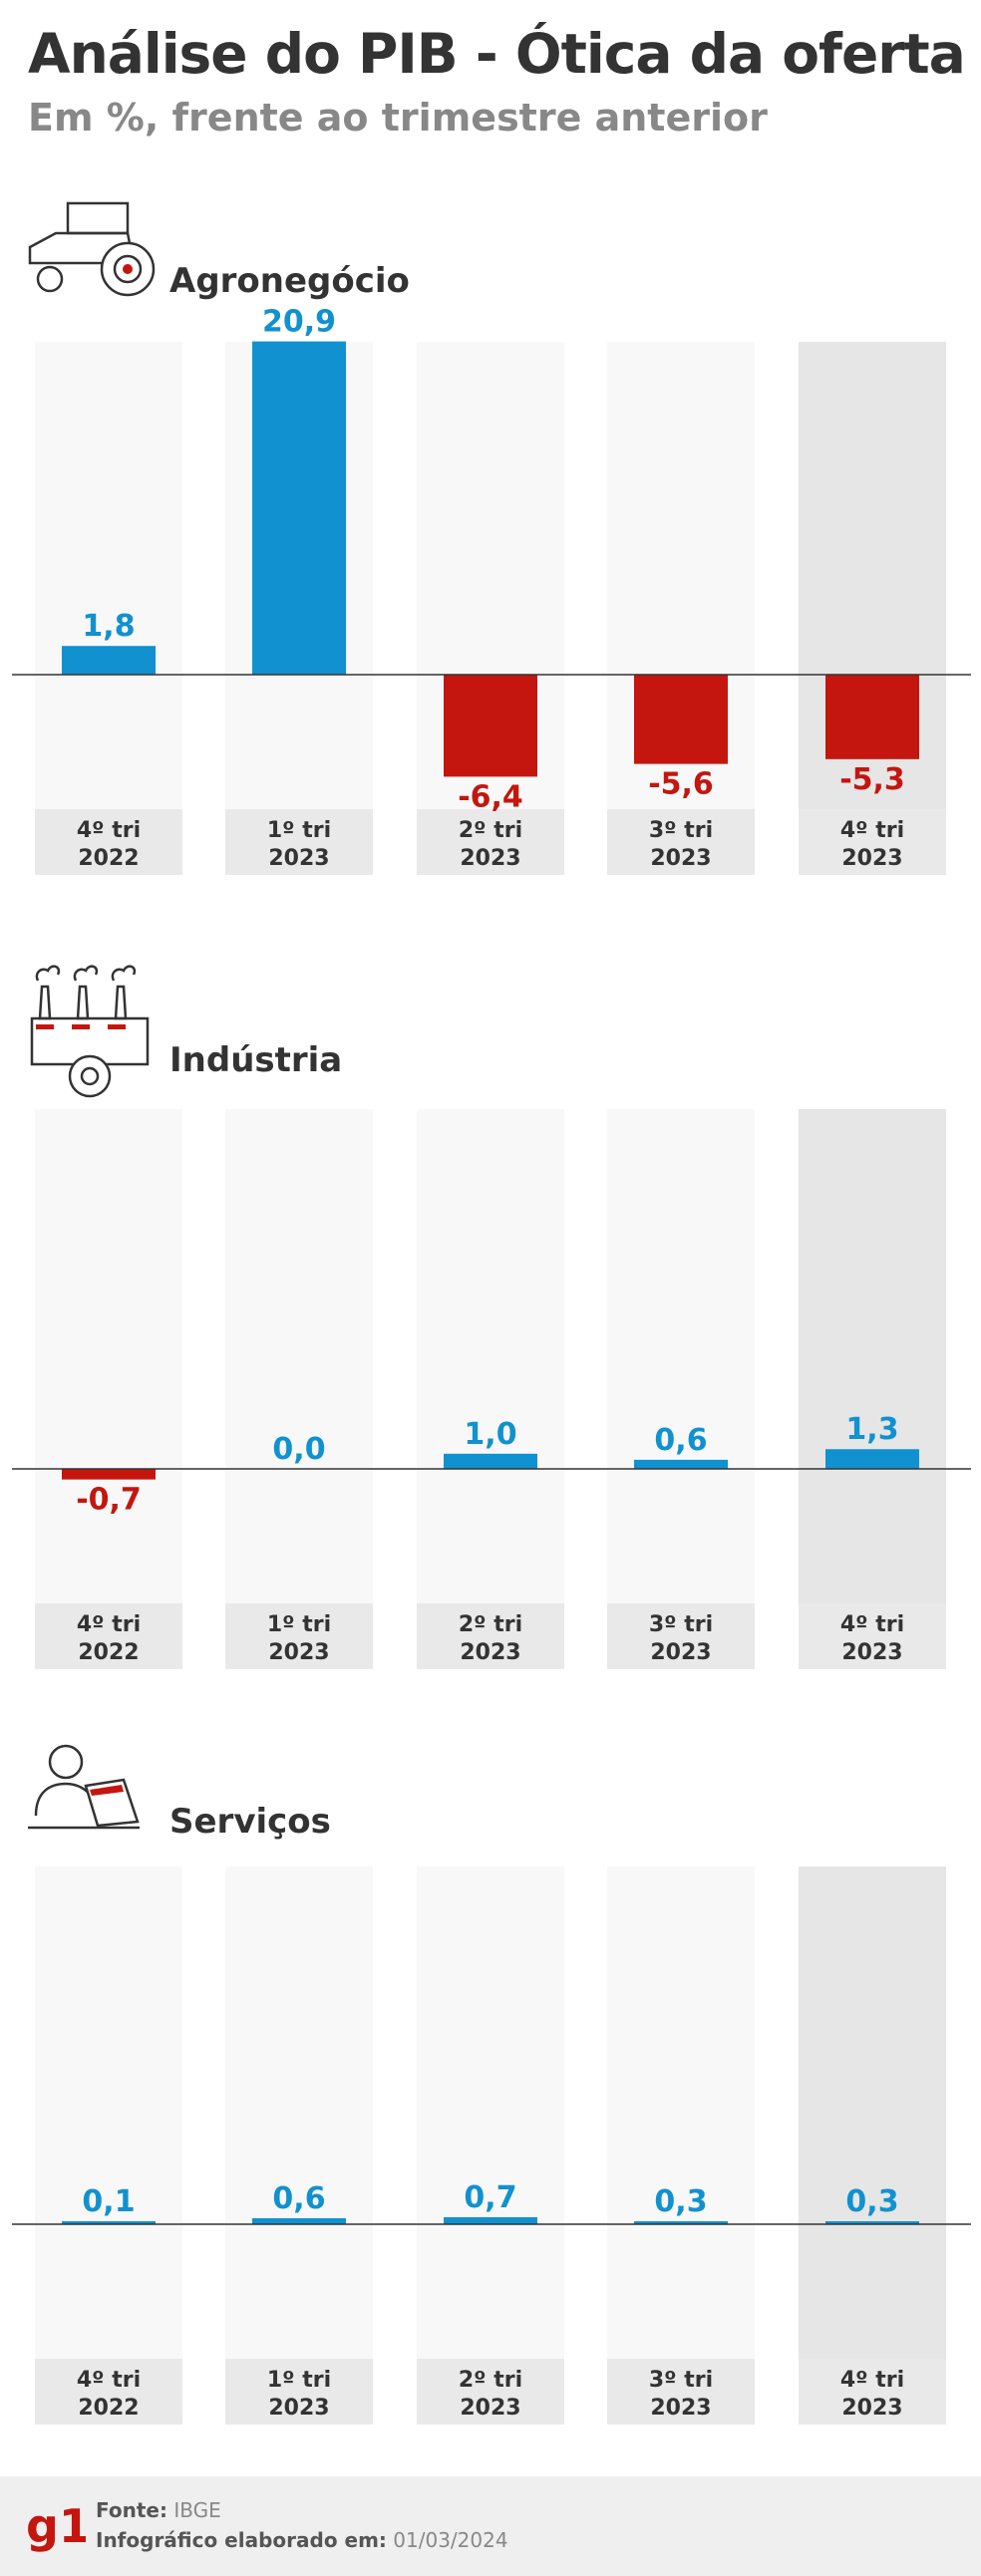  What do you see at coordinates (84, 1787) in the screenshot?
I see `person-laptop-icon` at bounding box center [84, 1787].